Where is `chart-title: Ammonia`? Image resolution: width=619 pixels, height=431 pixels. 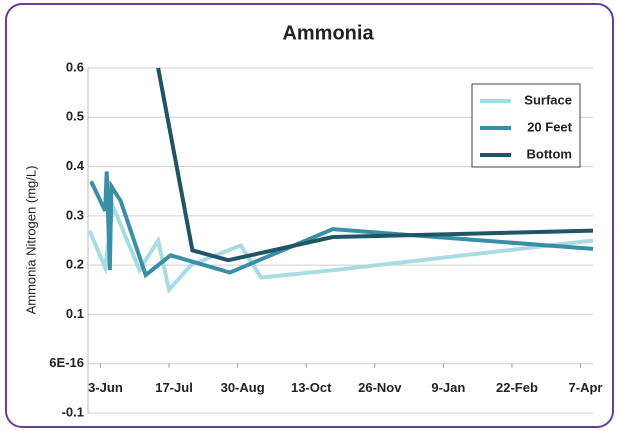 chart-title: Ammonia is located at coordinates (328, 33).